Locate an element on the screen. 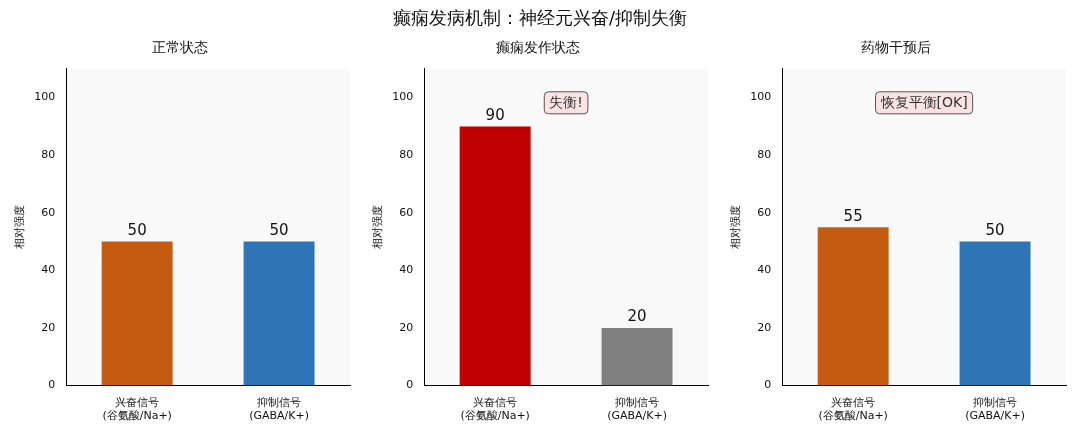 This screenshot has width=1080, height=431. data-label: 20 is located at coordinates (637, 316).